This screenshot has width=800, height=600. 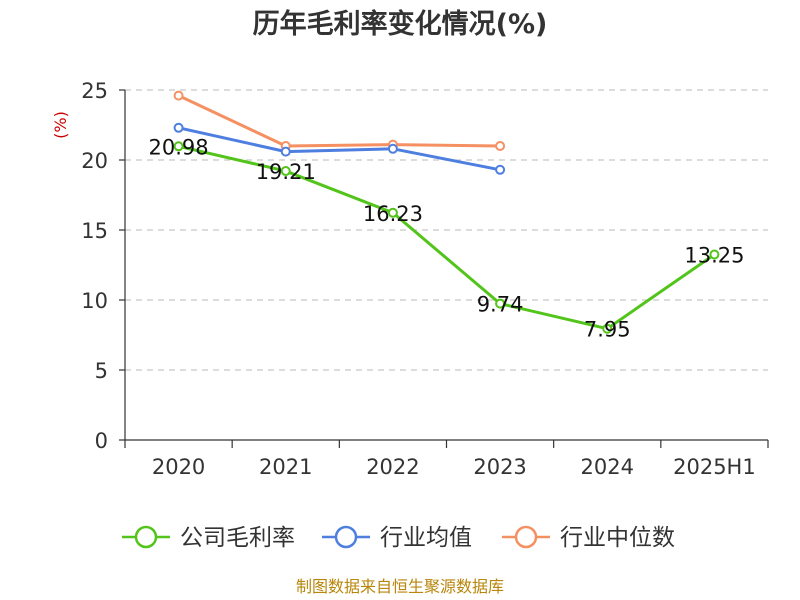 I want to click on y-tick-label: 10, so click(x=94, y=301).